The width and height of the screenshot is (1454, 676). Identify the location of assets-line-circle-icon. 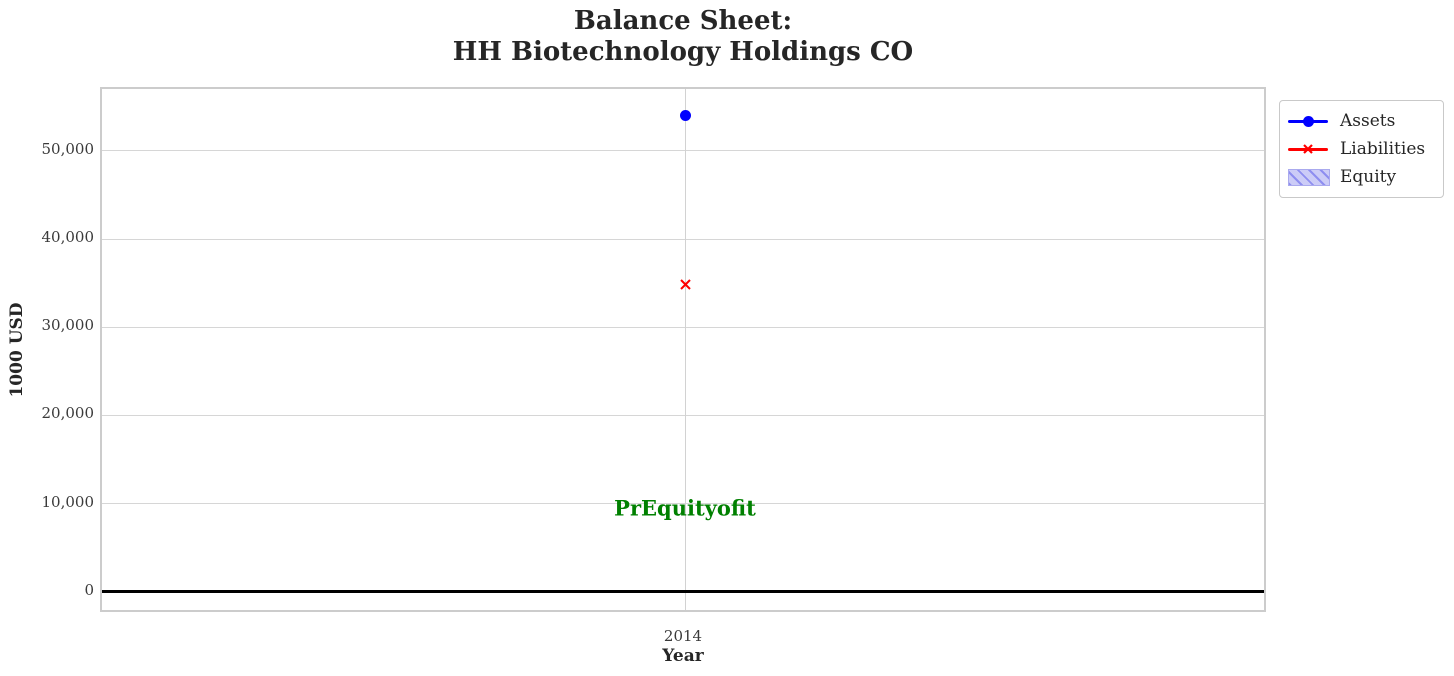
(1308, 121).